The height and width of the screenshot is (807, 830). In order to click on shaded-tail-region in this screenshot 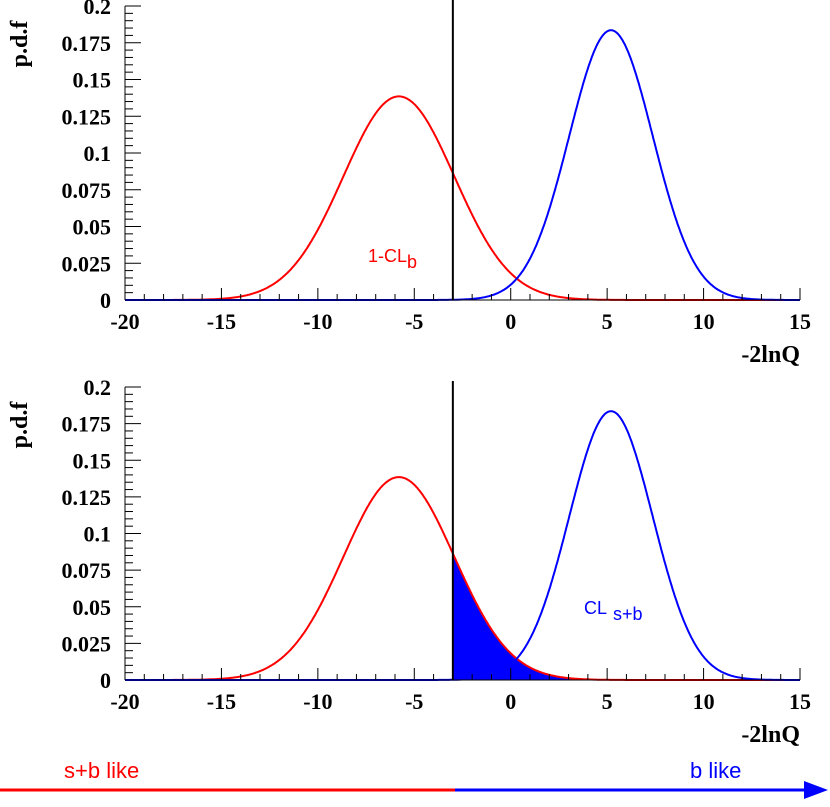, I will do `click(626, 616)`.